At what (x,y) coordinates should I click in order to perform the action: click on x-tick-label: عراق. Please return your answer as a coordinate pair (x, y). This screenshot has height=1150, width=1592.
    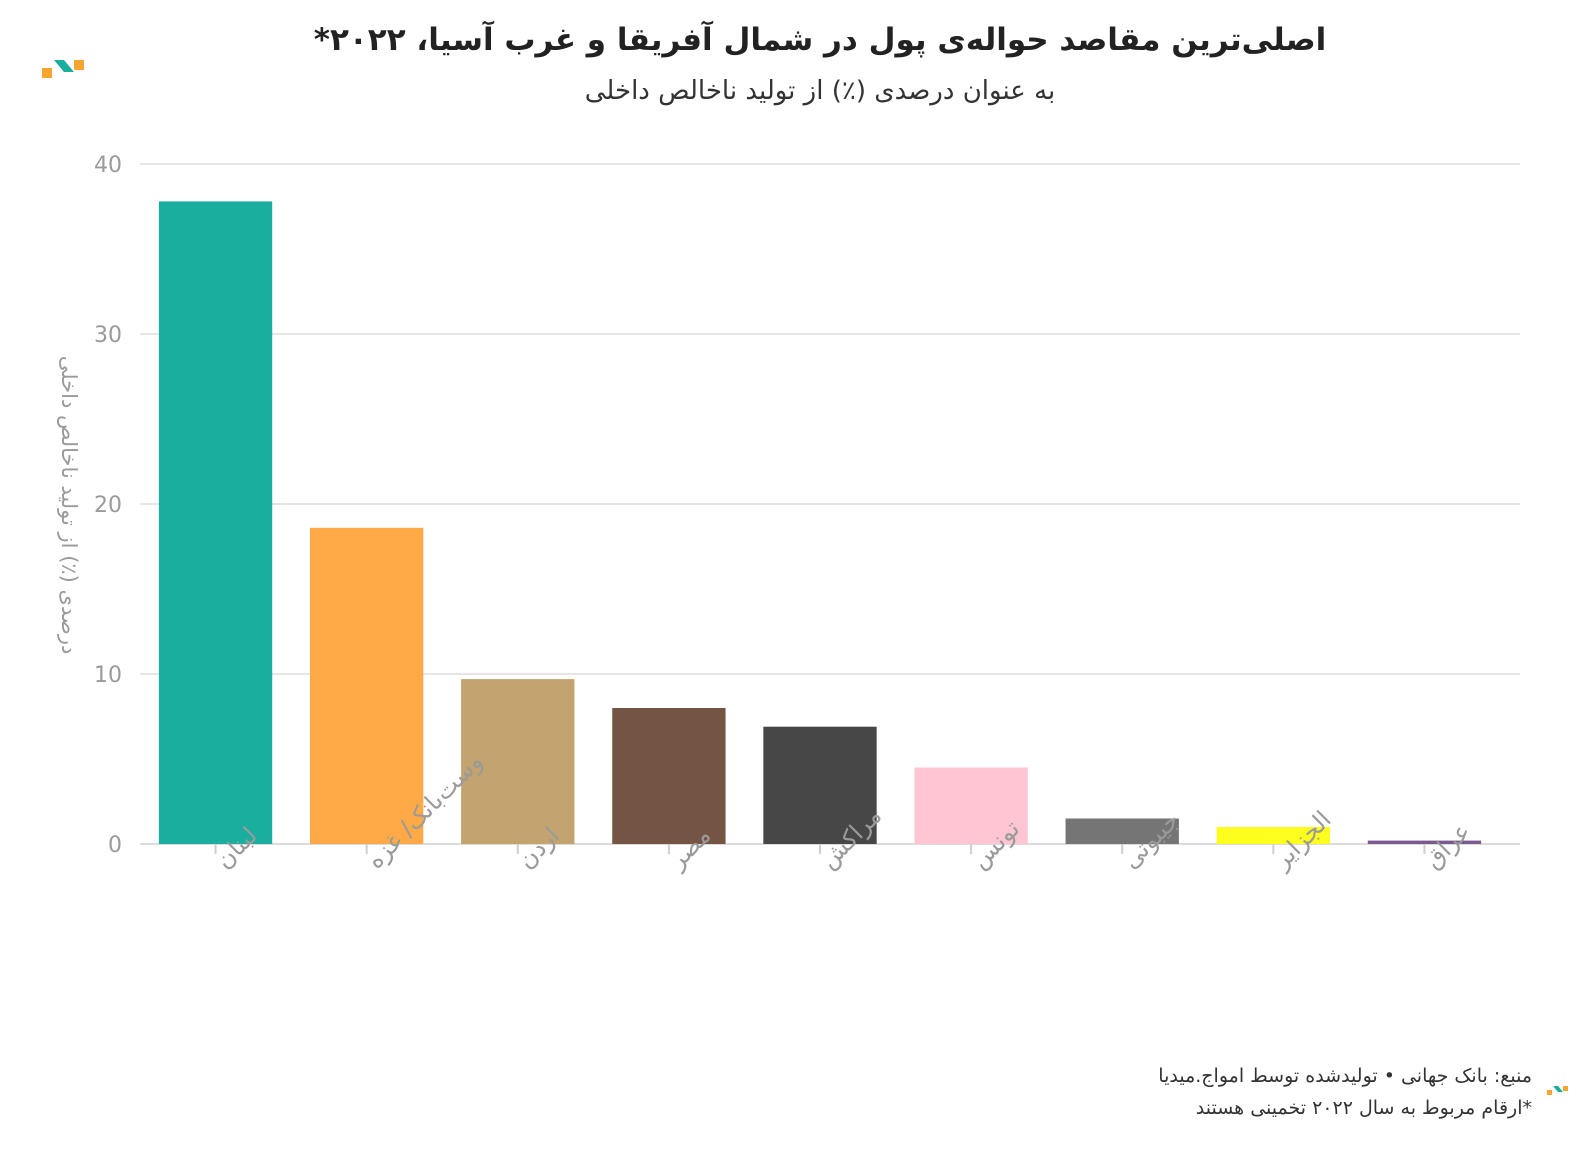
    Looking at the image, I should click on (1447, 845).